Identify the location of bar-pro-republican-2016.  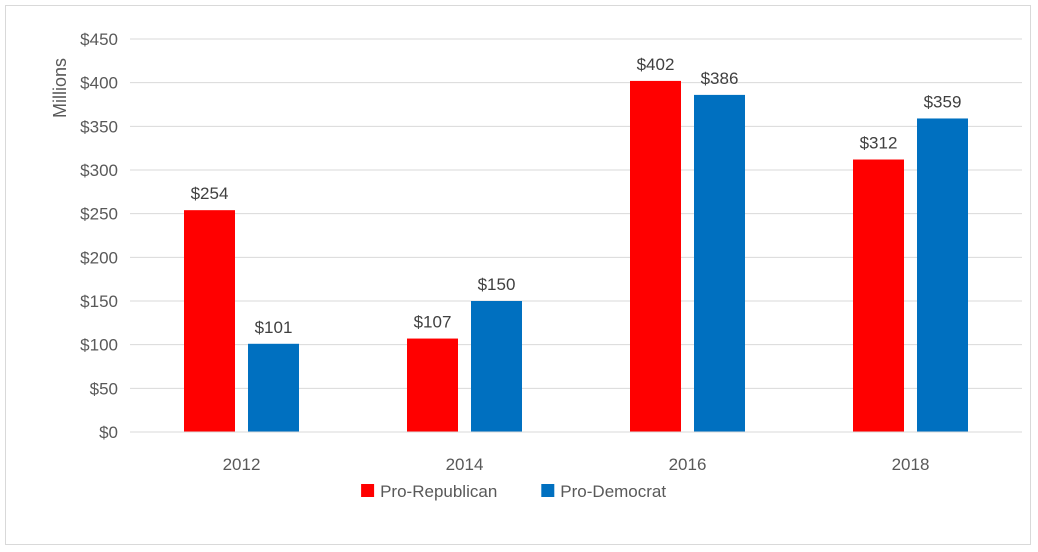
(655, 256).